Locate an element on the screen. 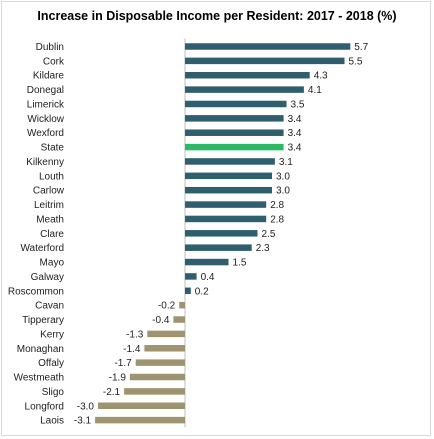 The height and width of the screenshot is (439, 434). category-label: Louth is located at coordinates (51, 176).